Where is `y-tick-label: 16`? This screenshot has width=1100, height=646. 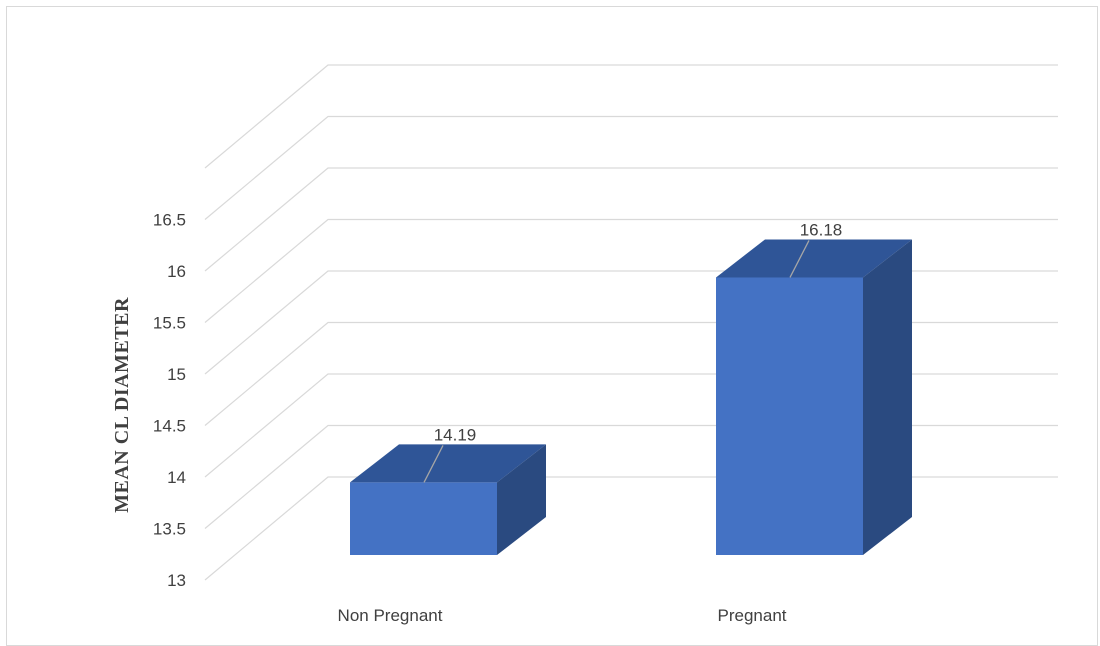 y-tick-label: 16 is located at coordinates (176, 271).